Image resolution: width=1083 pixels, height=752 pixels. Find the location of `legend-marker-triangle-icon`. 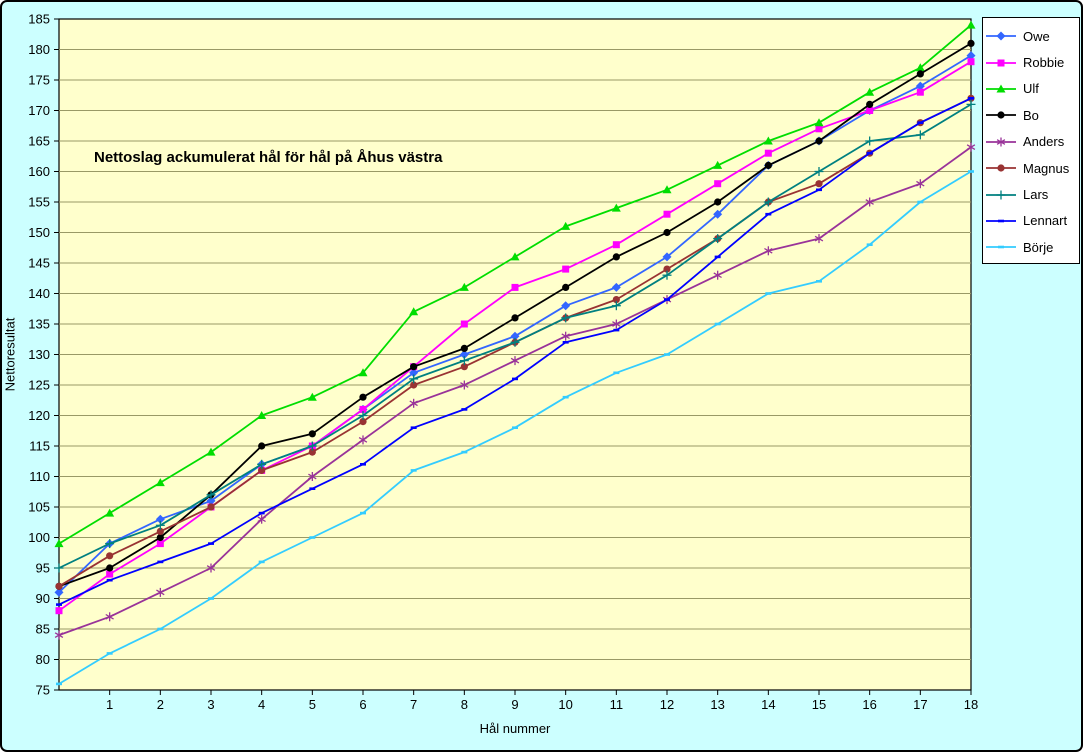

legend-marker-triangle-icon is located at coordinates (1001, 88).